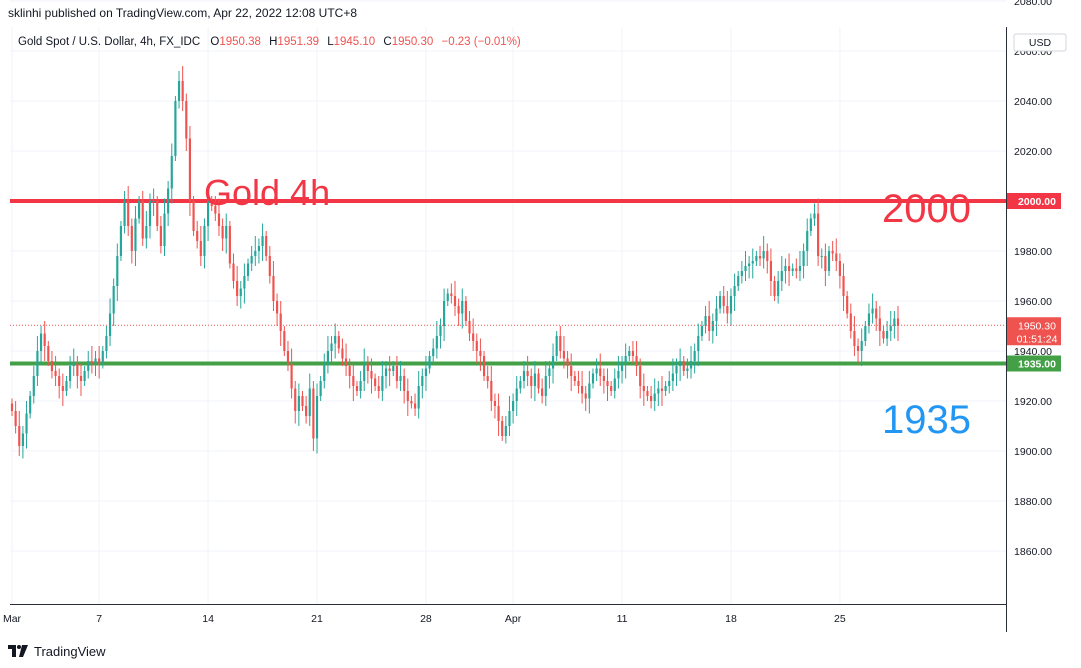 Image resolution: width=1081 pixels, height=668 pixels. I want to click on x-tick-label: Apr, so click(513, 619).